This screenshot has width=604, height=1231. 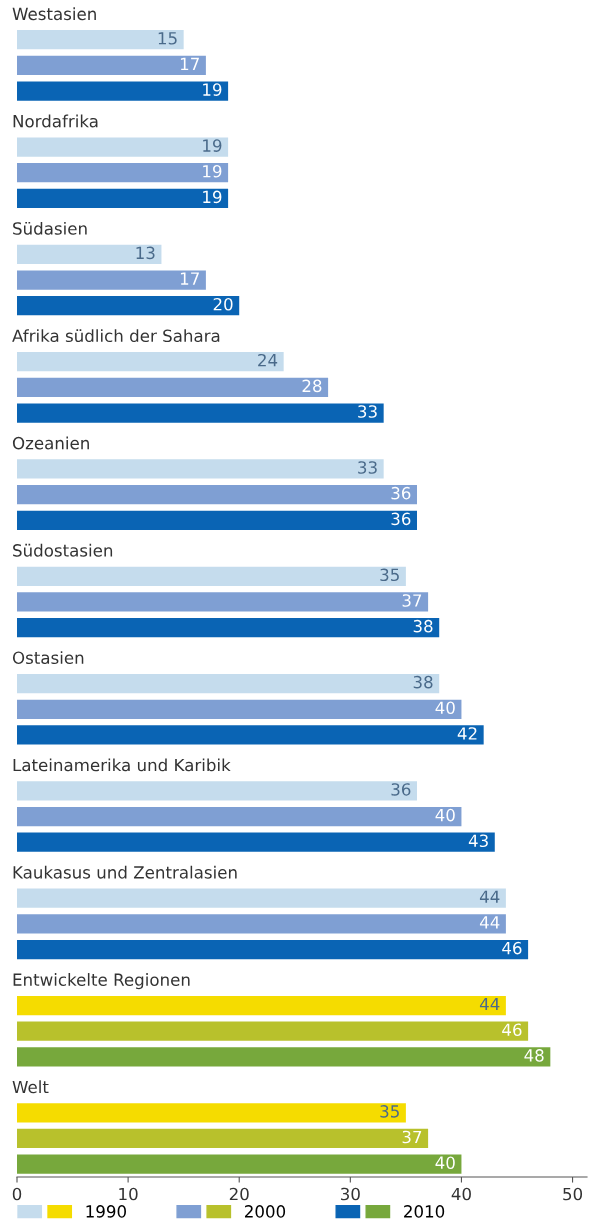 What do you see at coordinates (239, 1194) in the screenshot?
I see `x-tick-label: 20` at bounding box center [239, 1194].